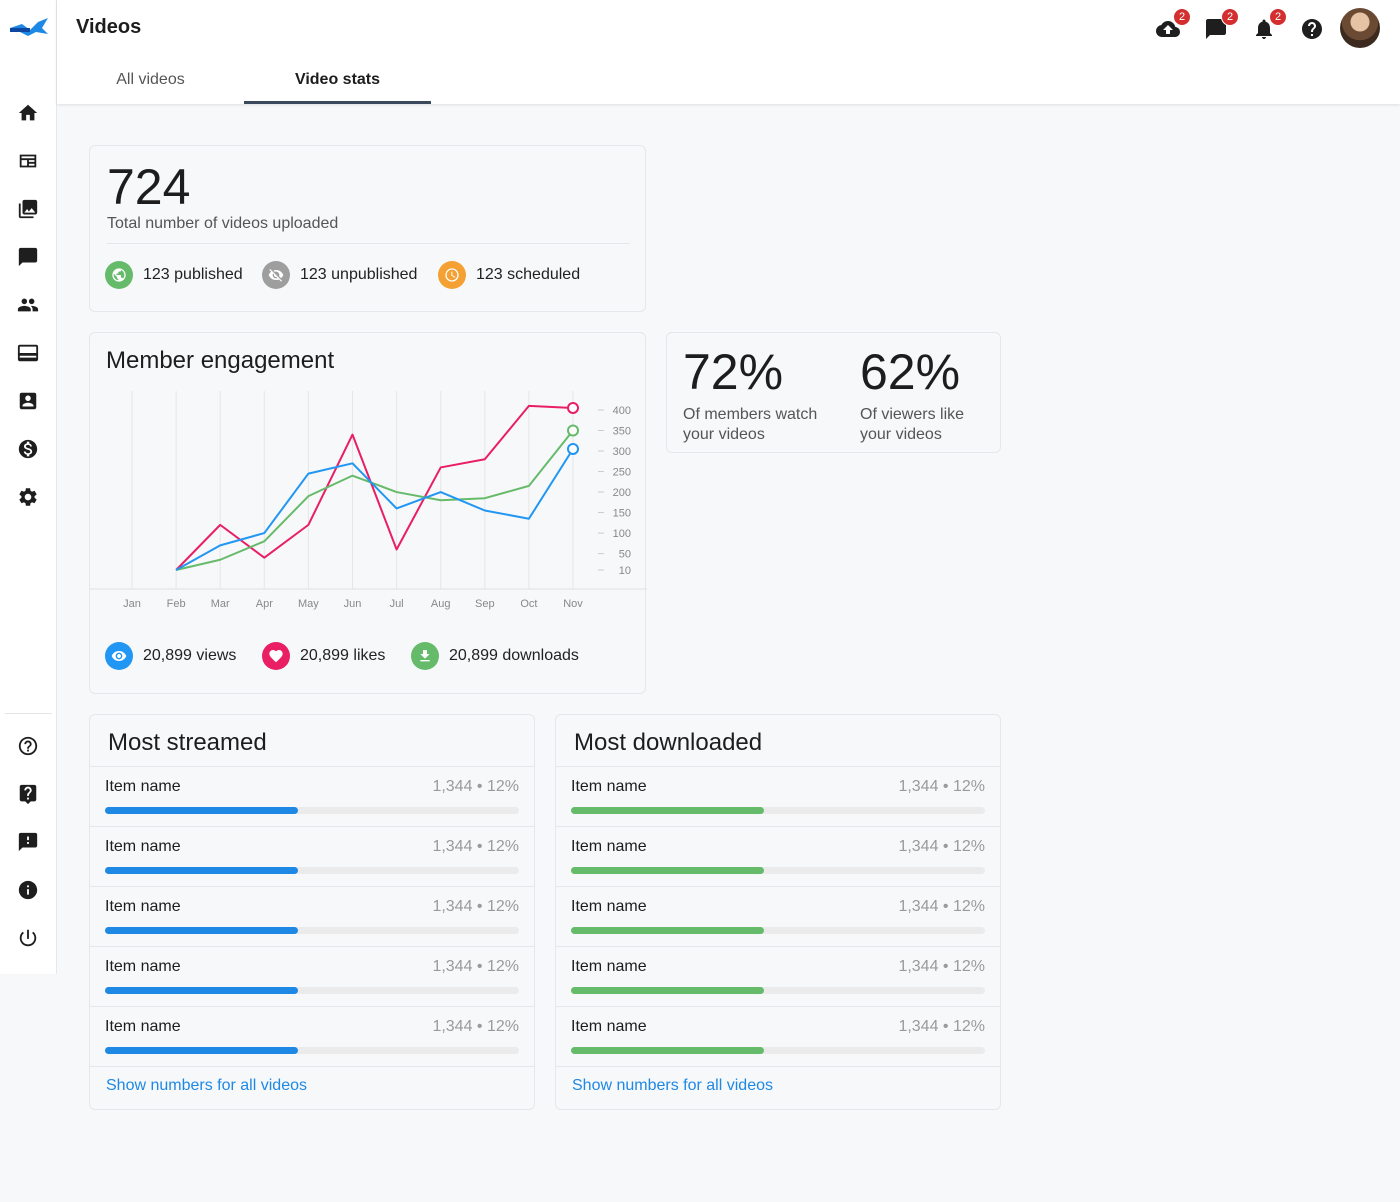 This screenshot has height=1202, width=1400. I want to click on sidebar-divider, so click(28, 713).